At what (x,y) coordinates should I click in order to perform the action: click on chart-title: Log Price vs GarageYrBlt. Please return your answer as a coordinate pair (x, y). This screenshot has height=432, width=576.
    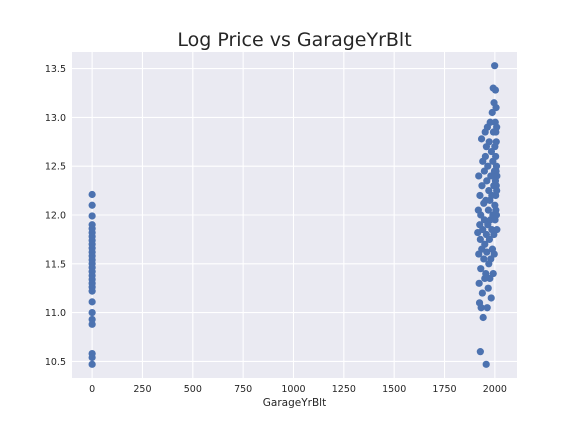
    Looking at the image, I should click on (294, 40).